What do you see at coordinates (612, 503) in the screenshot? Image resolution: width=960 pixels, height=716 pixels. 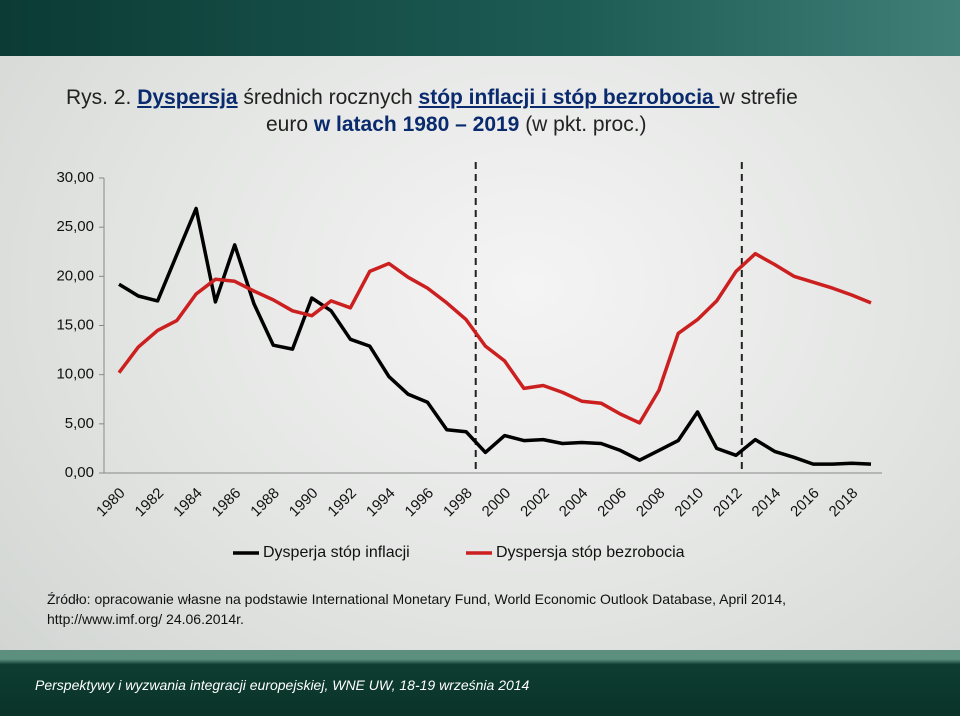 I see `x-tick-label: 2006` at bounding box center [612, 503].